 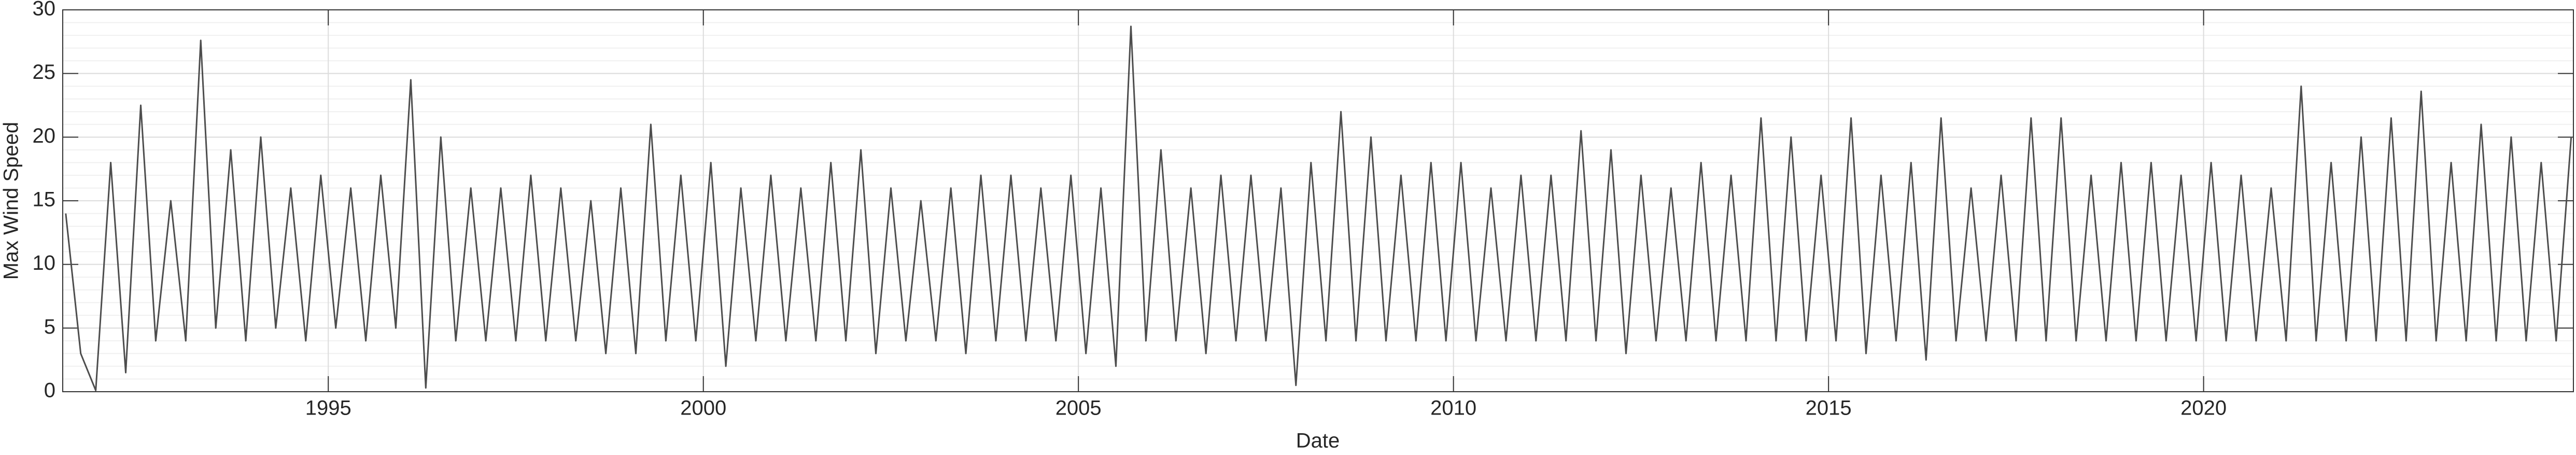 What do you see at coordinates (11, 201) in the screenshot?
I see `y-axis-label: Max Wind Speed` at bounding box center [11, 201].